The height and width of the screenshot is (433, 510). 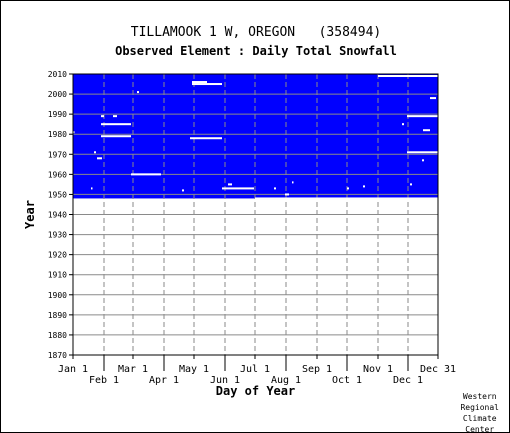 I want to click on y-tick-label: 1990, so click(x=57, y=114).